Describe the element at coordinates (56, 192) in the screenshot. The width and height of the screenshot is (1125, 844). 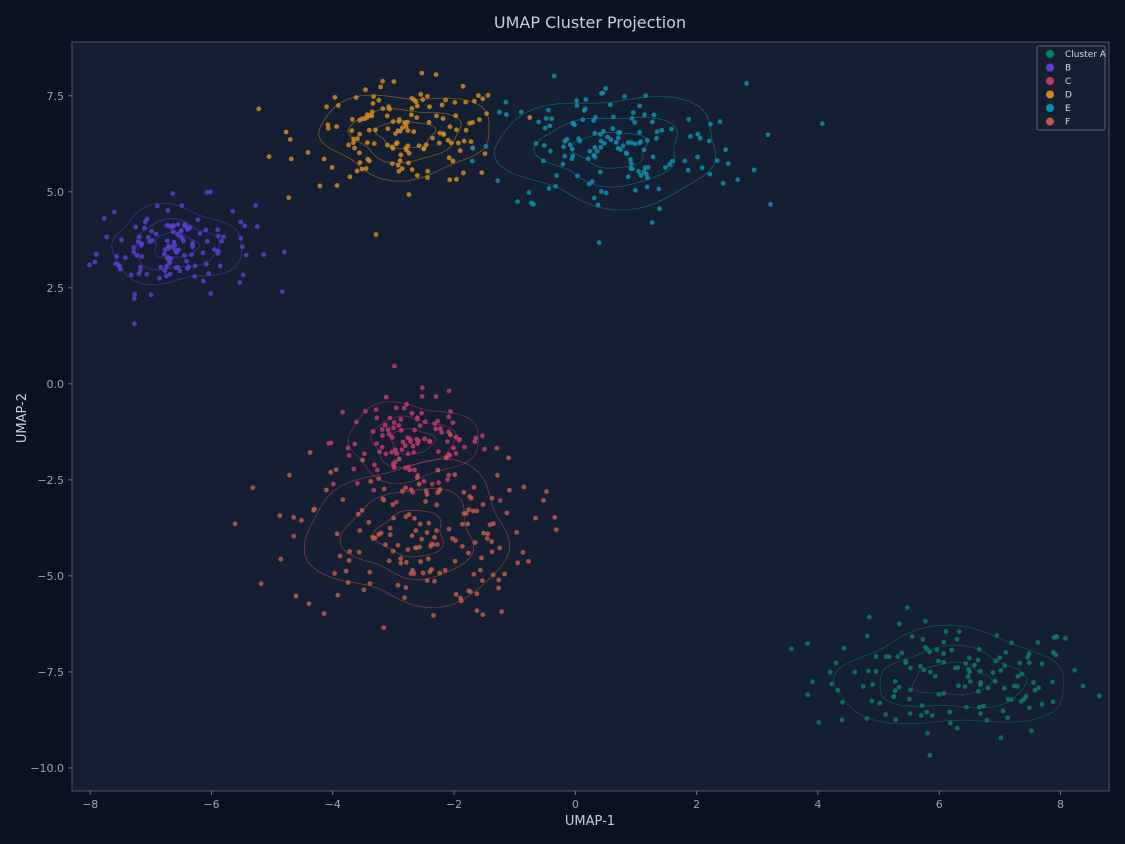
I see `y-tick-label: 5.0` at that location.